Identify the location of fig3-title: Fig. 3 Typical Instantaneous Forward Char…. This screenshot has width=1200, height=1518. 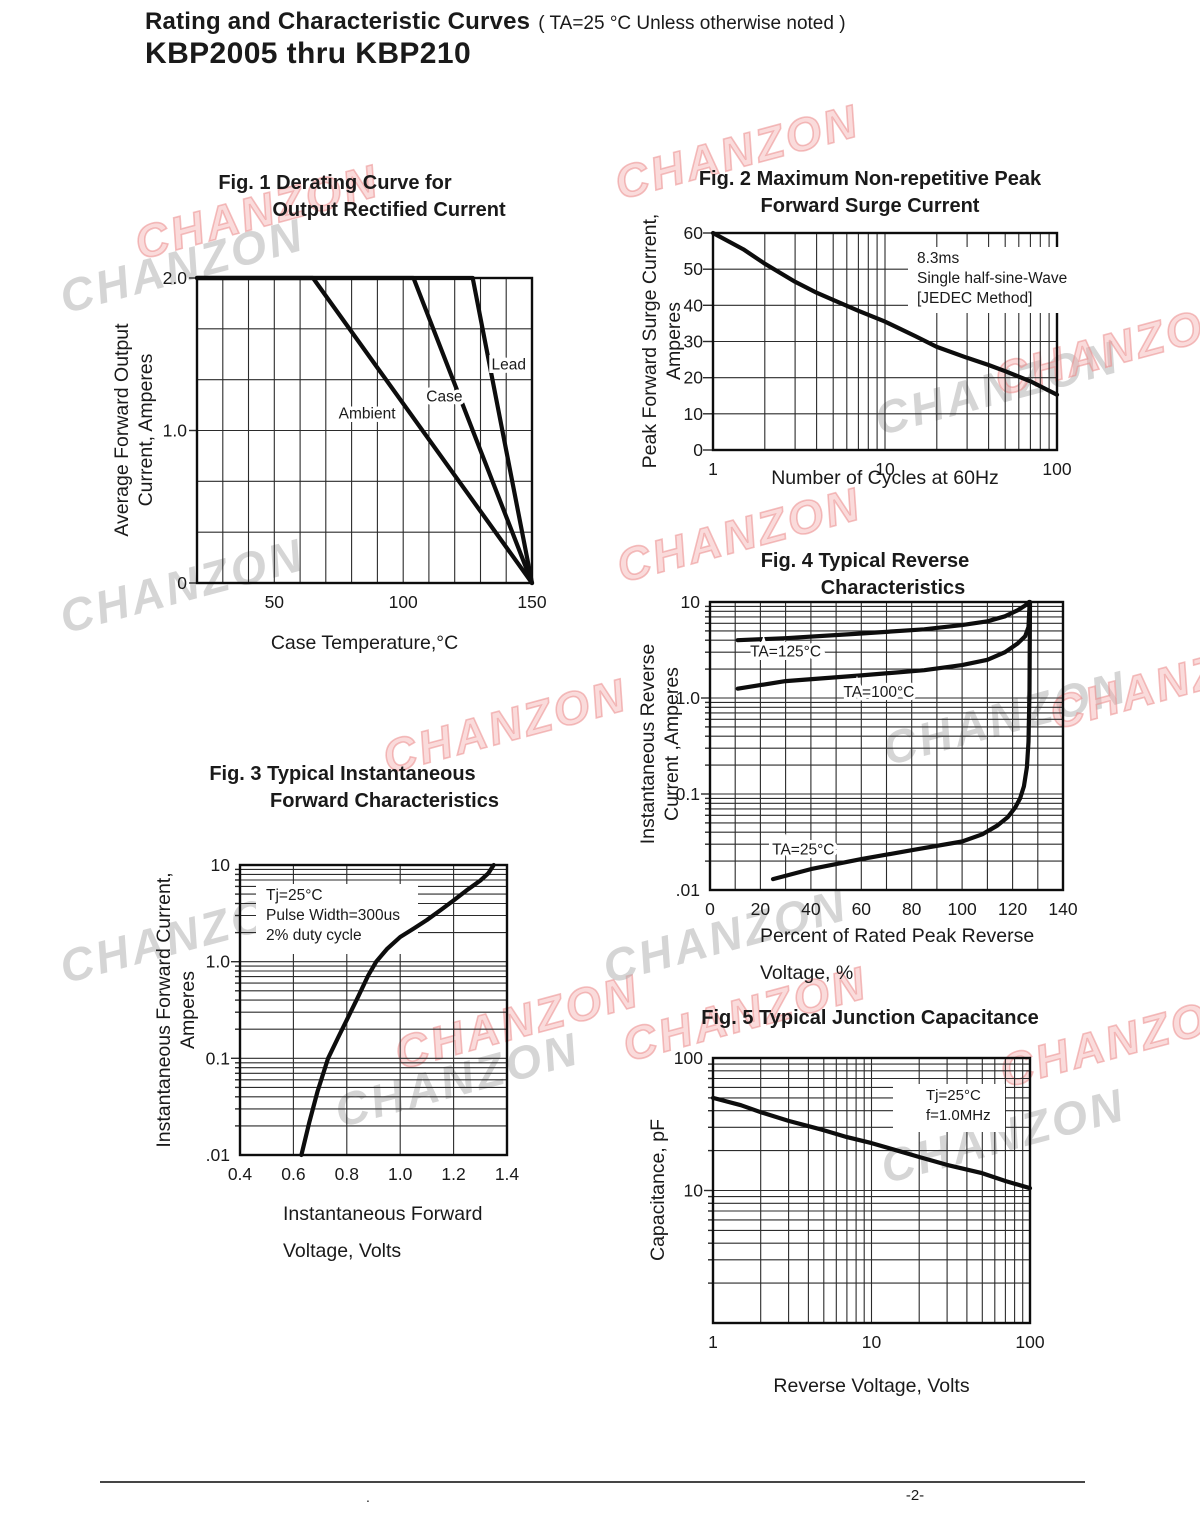
(342, 788).